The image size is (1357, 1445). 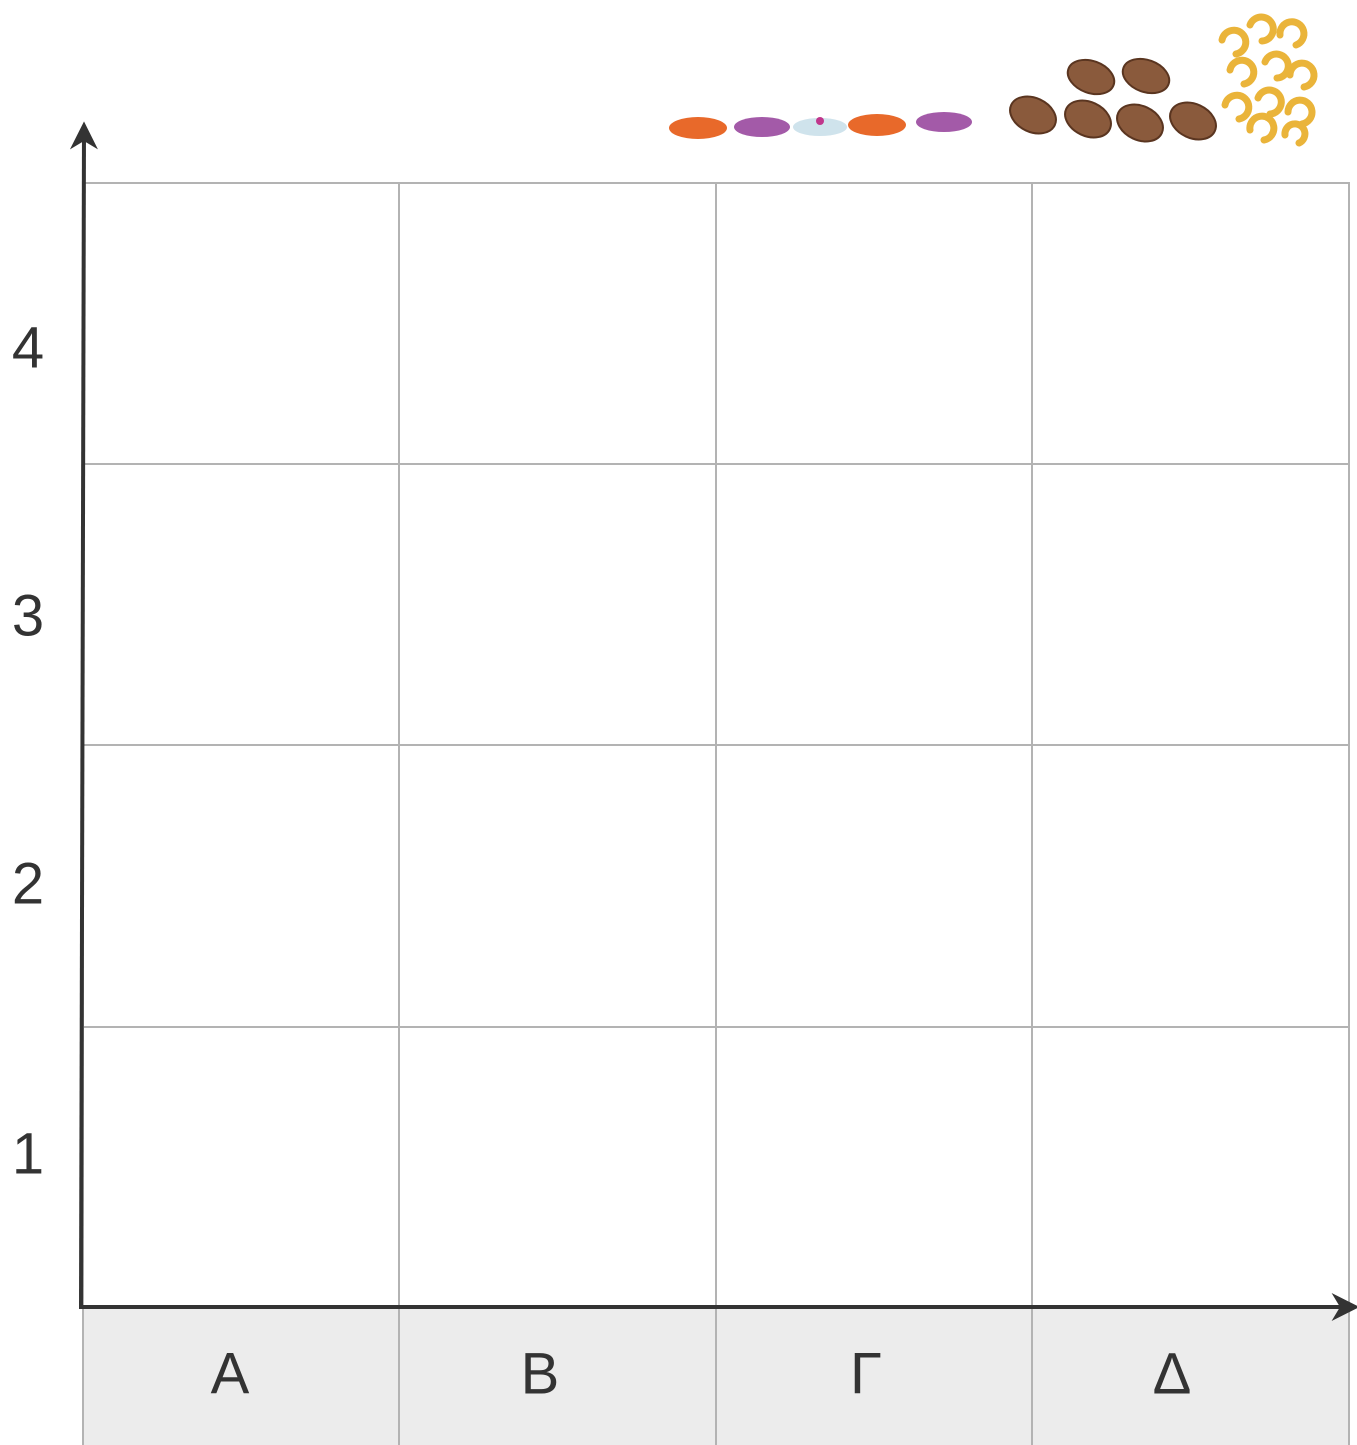 I want to click on pasta, so click(x=1268, y=80).